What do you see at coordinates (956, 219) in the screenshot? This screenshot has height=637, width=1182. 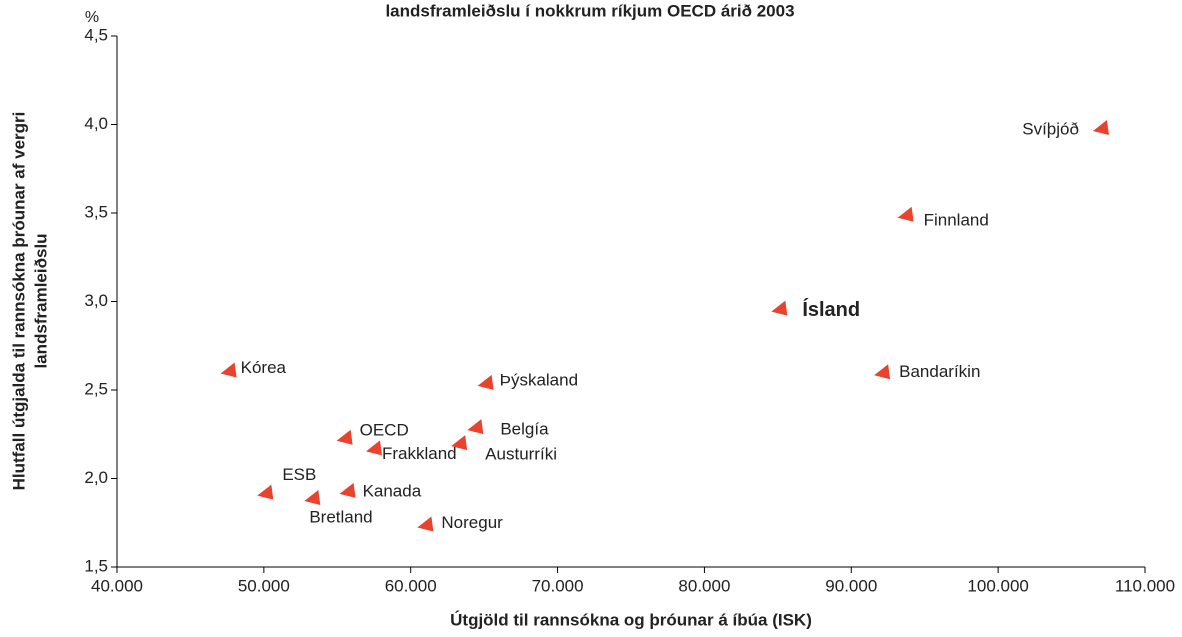 I see `point-label: Finnland` at bounding box center [956, 219].